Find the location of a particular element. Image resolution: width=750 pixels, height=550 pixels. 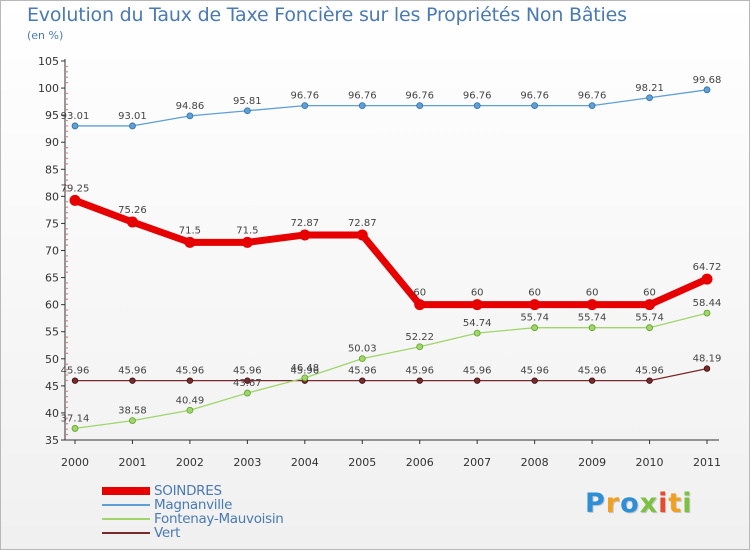

y-tick-label: 90 is located at coordinates (52, 142).